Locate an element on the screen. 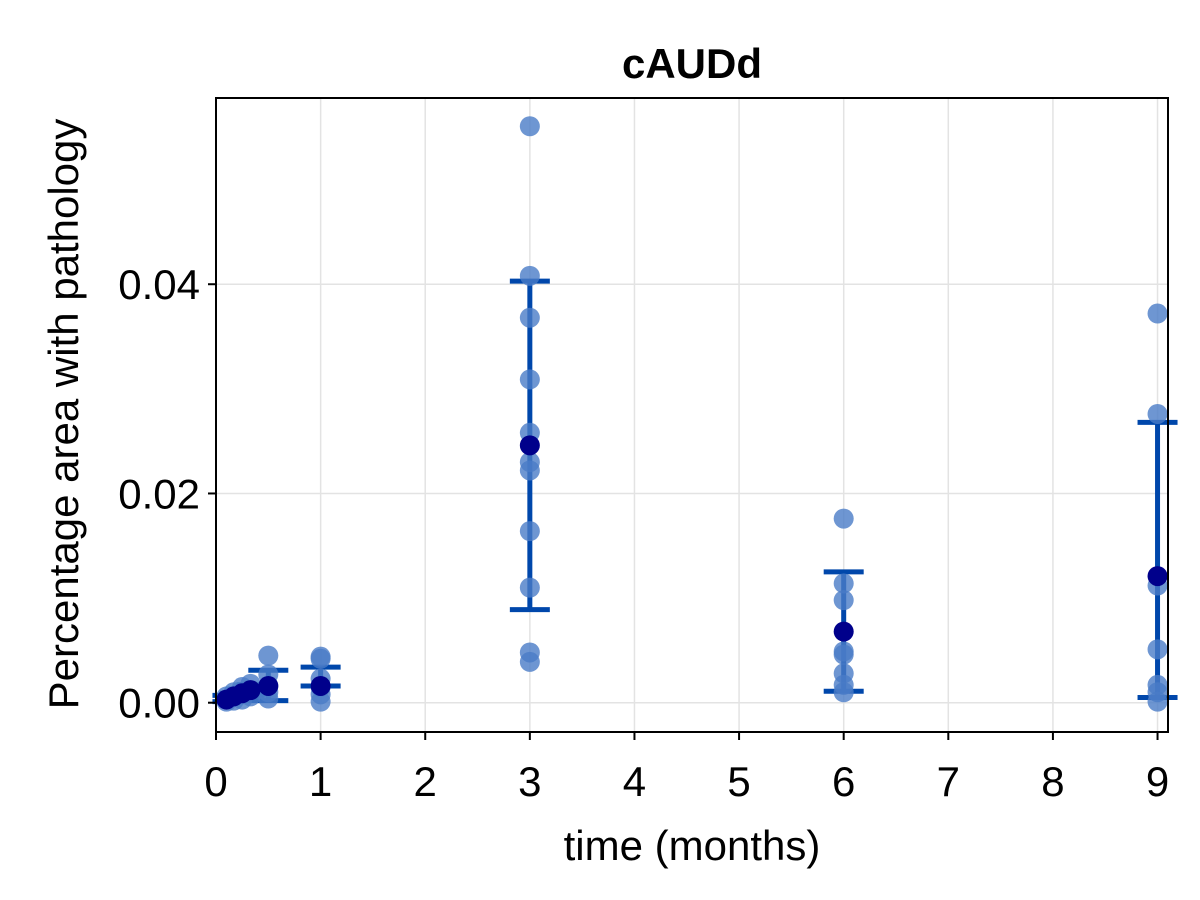  x-tick-label: 8 is located at coordinates (1052, 781).